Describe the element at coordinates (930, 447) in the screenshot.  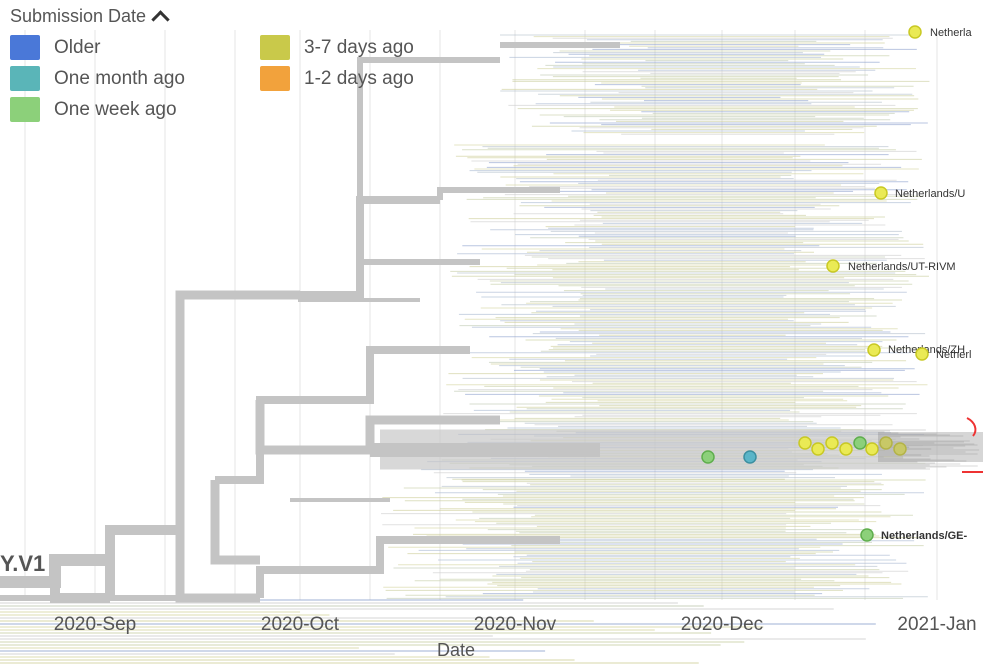
I see `overlapping-tip-labels` at that location.